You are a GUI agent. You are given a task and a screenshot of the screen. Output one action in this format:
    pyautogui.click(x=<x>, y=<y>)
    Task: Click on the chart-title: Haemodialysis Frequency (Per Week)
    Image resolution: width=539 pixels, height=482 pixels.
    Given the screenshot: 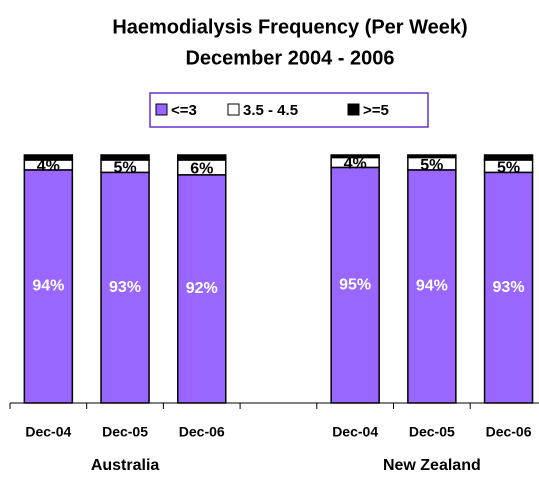 What is the action you would take?
    pyautogui.click(x=289, y=27)
    